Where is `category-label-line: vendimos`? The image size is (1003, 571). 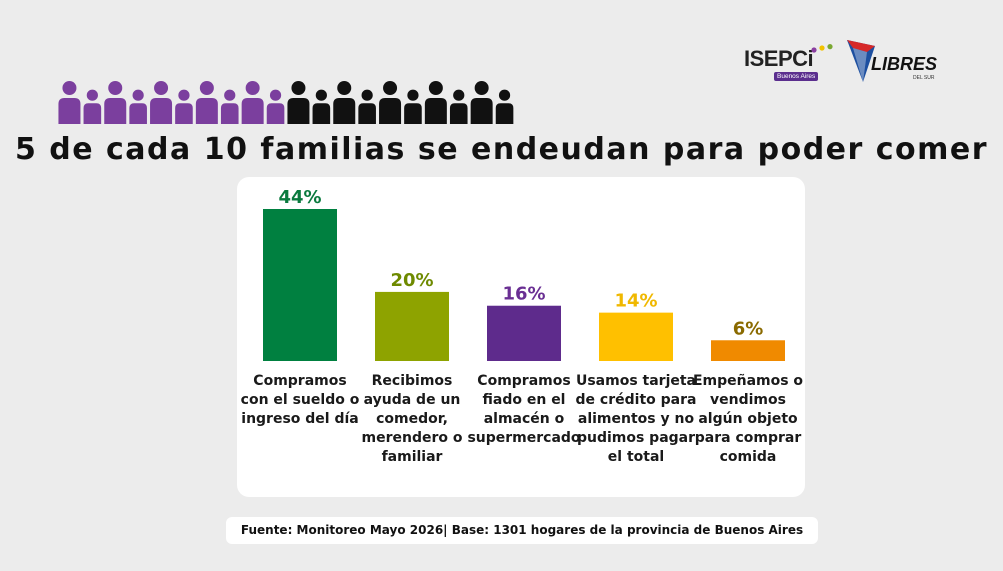 category-label-line: vendimos is located at coordinates (748, 400).